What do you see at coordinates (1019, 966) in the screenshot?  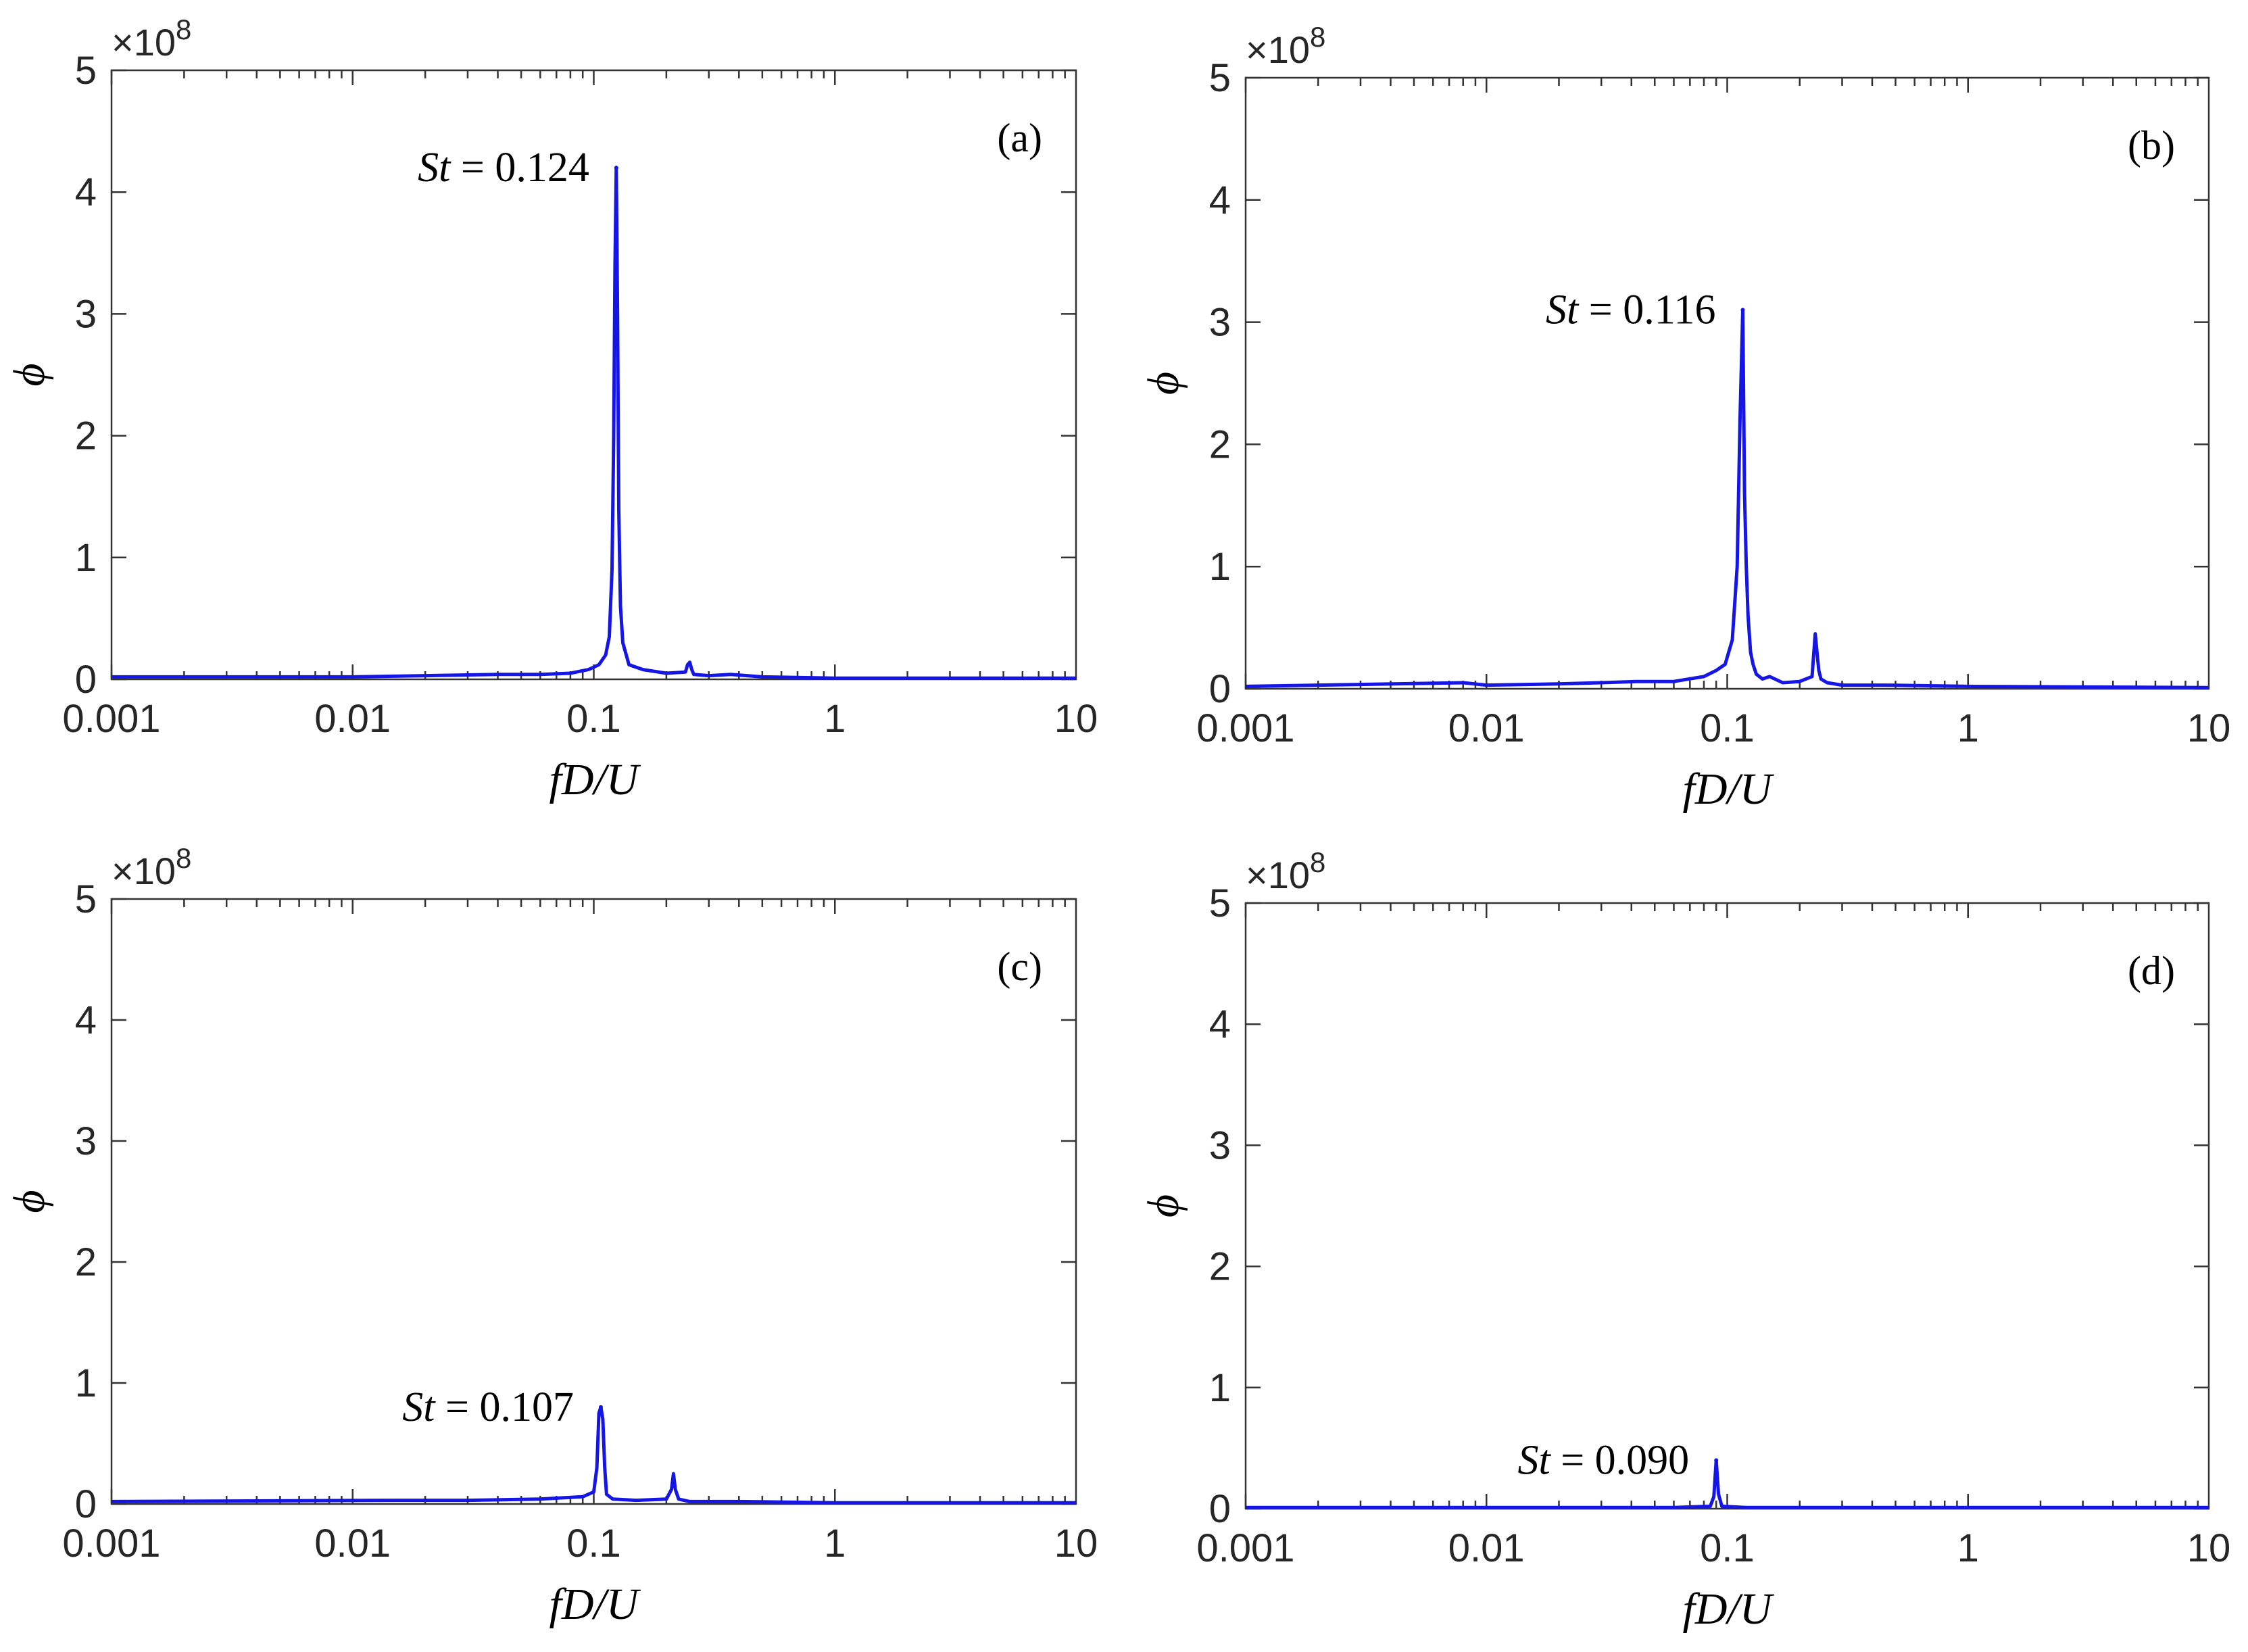 I see `panel-label: (c)` at bounding box center [1019, 966].